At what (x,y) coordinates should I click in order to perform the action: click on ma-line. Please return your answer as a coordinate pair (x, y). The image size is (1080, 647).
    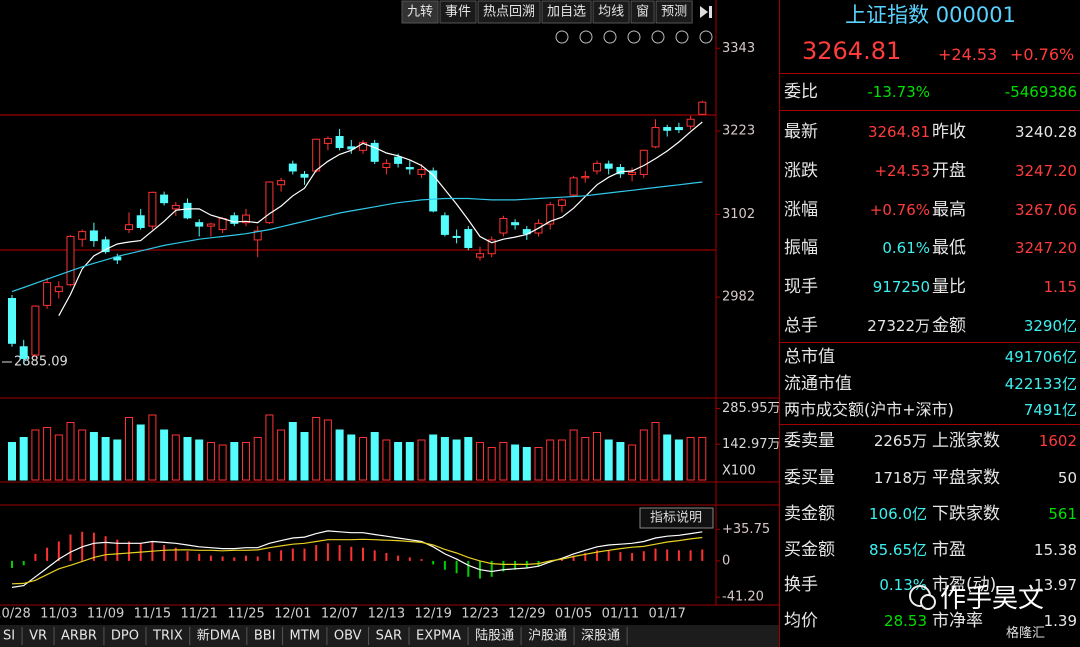
    Looking at the image, I should click on (357, 237).